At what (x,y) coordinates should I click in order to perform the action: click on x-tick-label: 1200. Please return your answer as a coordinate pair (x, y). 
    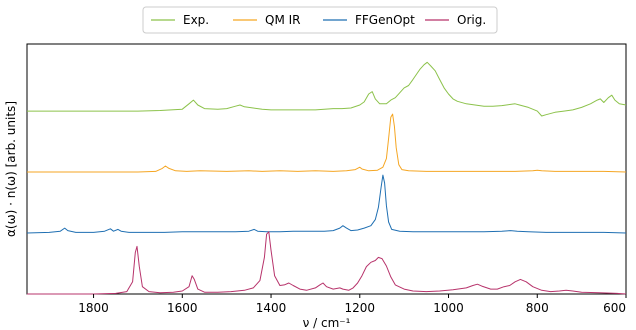
    Looking at the image, I should click on (360, 308).